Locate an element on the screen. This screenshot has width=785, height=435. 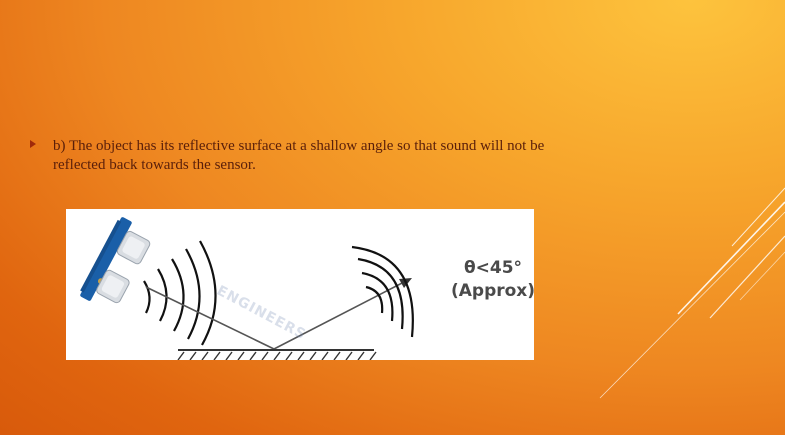
ground-surface is located at coordinates (277, 354).